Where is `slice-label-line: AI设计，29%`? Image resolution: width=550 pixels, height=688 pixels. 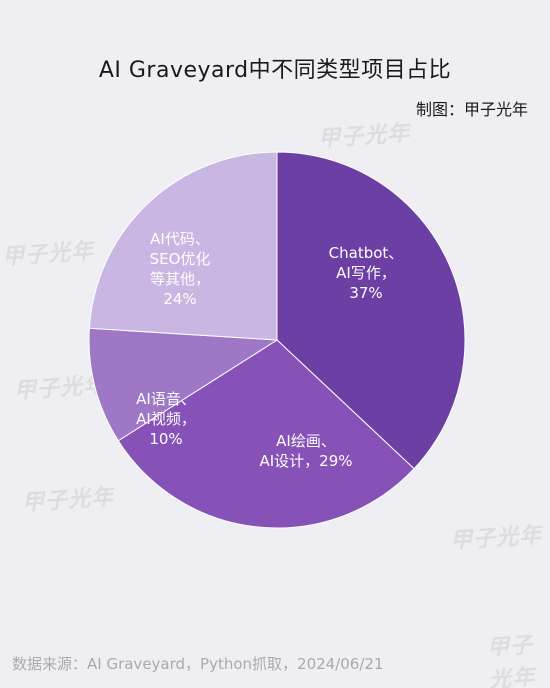 slice-label-line: AI设计，29% is located at coordinates (305, 461).